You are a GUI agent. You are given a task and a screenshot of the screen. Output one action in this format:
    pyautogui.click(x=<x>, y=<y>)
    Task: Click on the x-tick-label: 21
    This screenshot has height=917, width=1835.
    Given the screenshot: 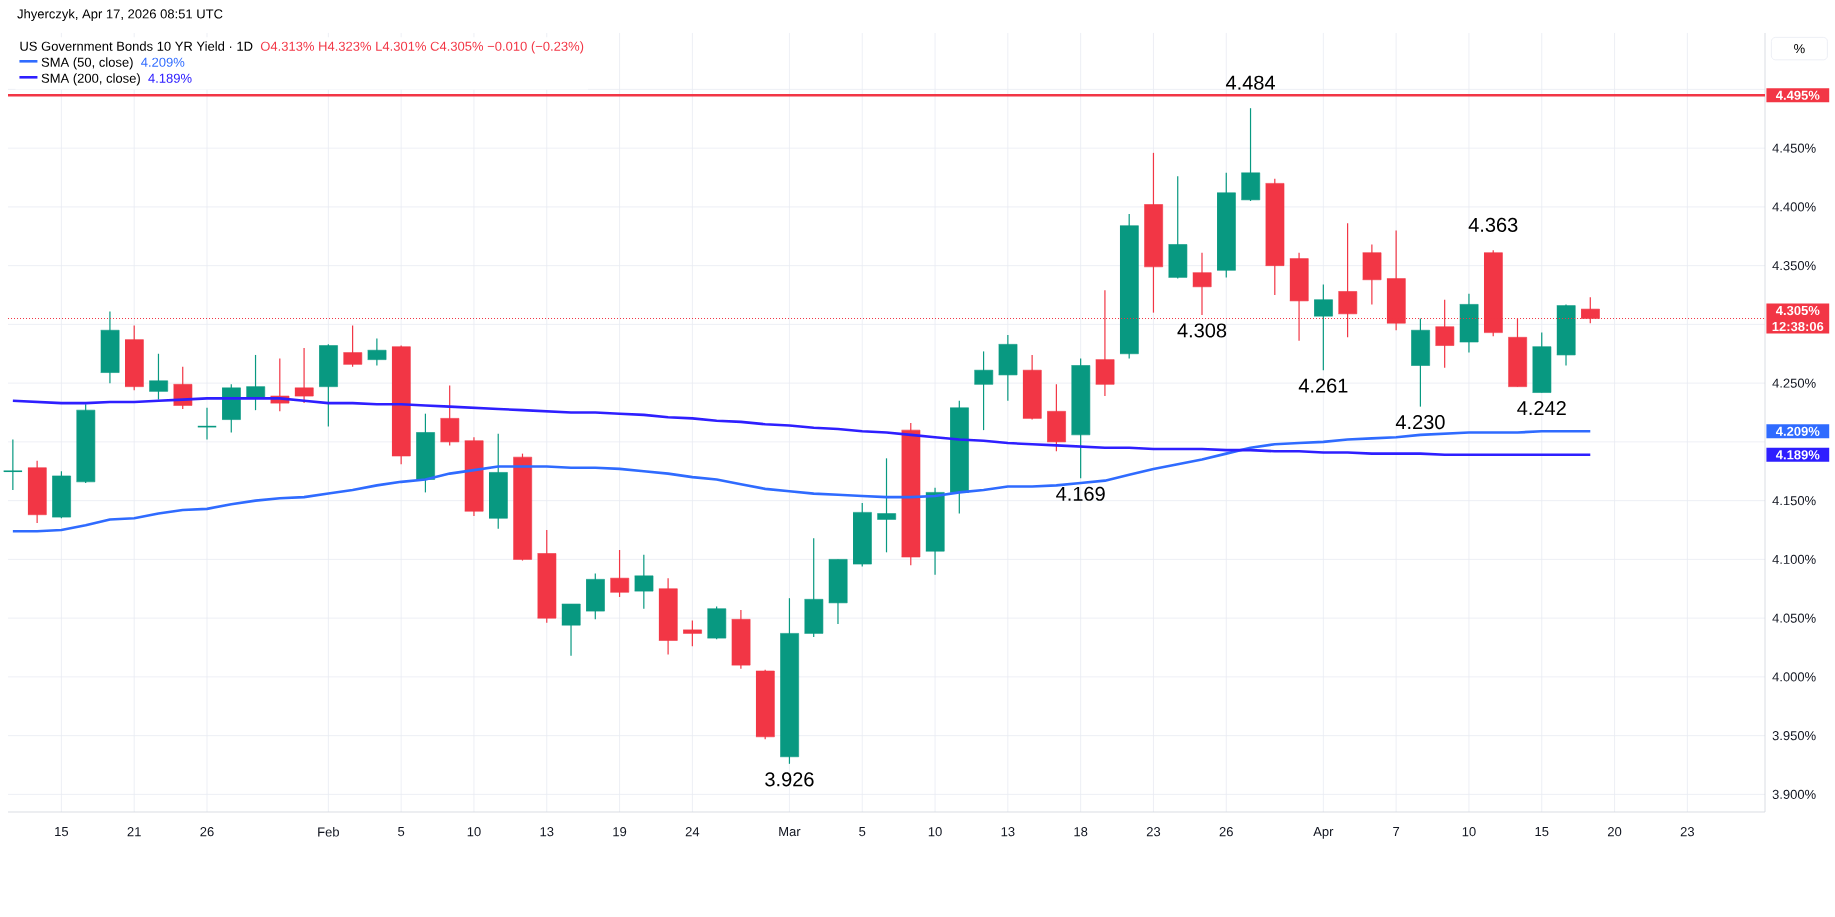 What is the action you would take?
    pyautogui.click(x=134, y=832)
    